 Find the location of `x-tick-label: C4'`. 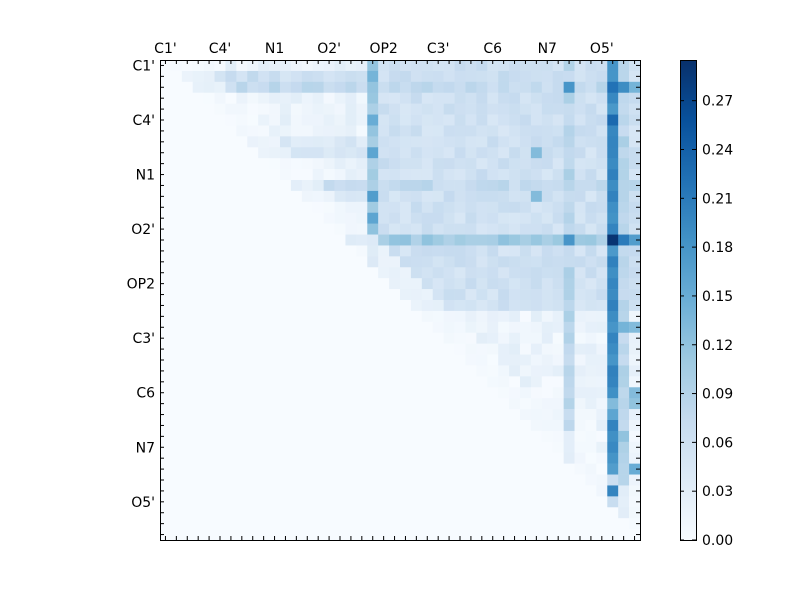

x-tick-label: C4' is located at coordinates (220, 49).